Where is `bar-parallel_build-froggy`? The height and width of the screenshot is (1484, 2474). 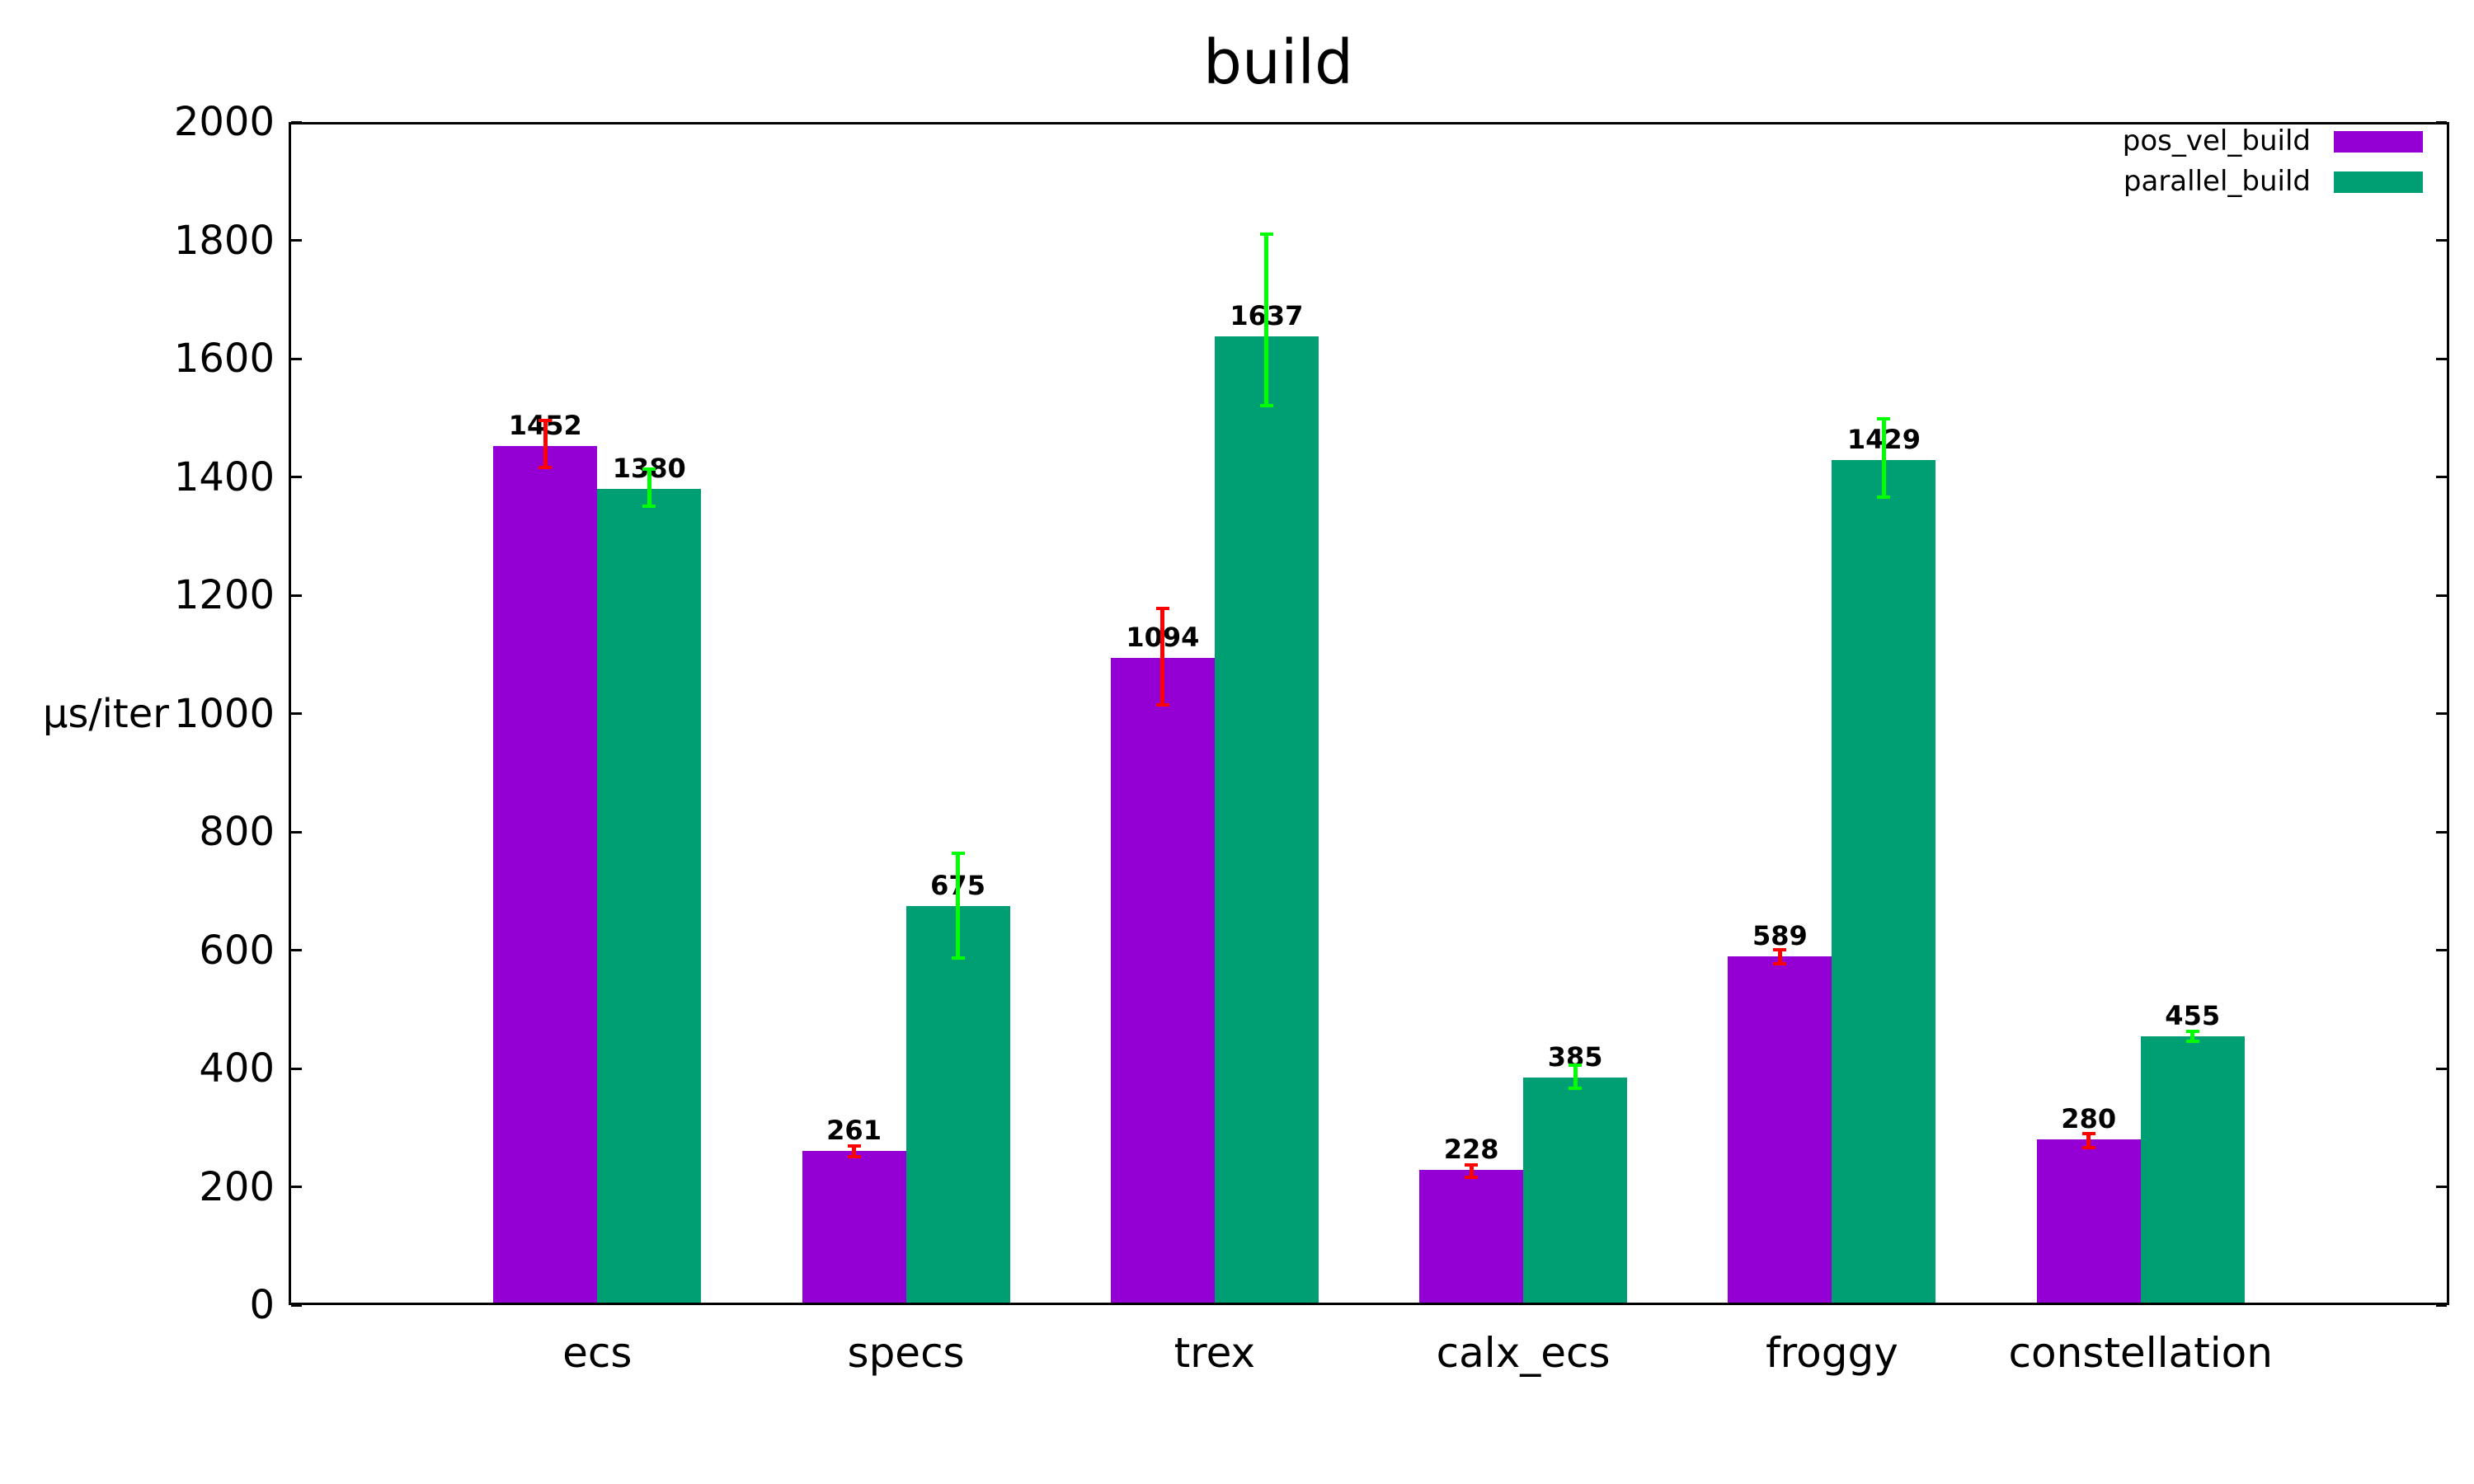 bar-parallel_build-froggy is located at coordinates (1884, 882).